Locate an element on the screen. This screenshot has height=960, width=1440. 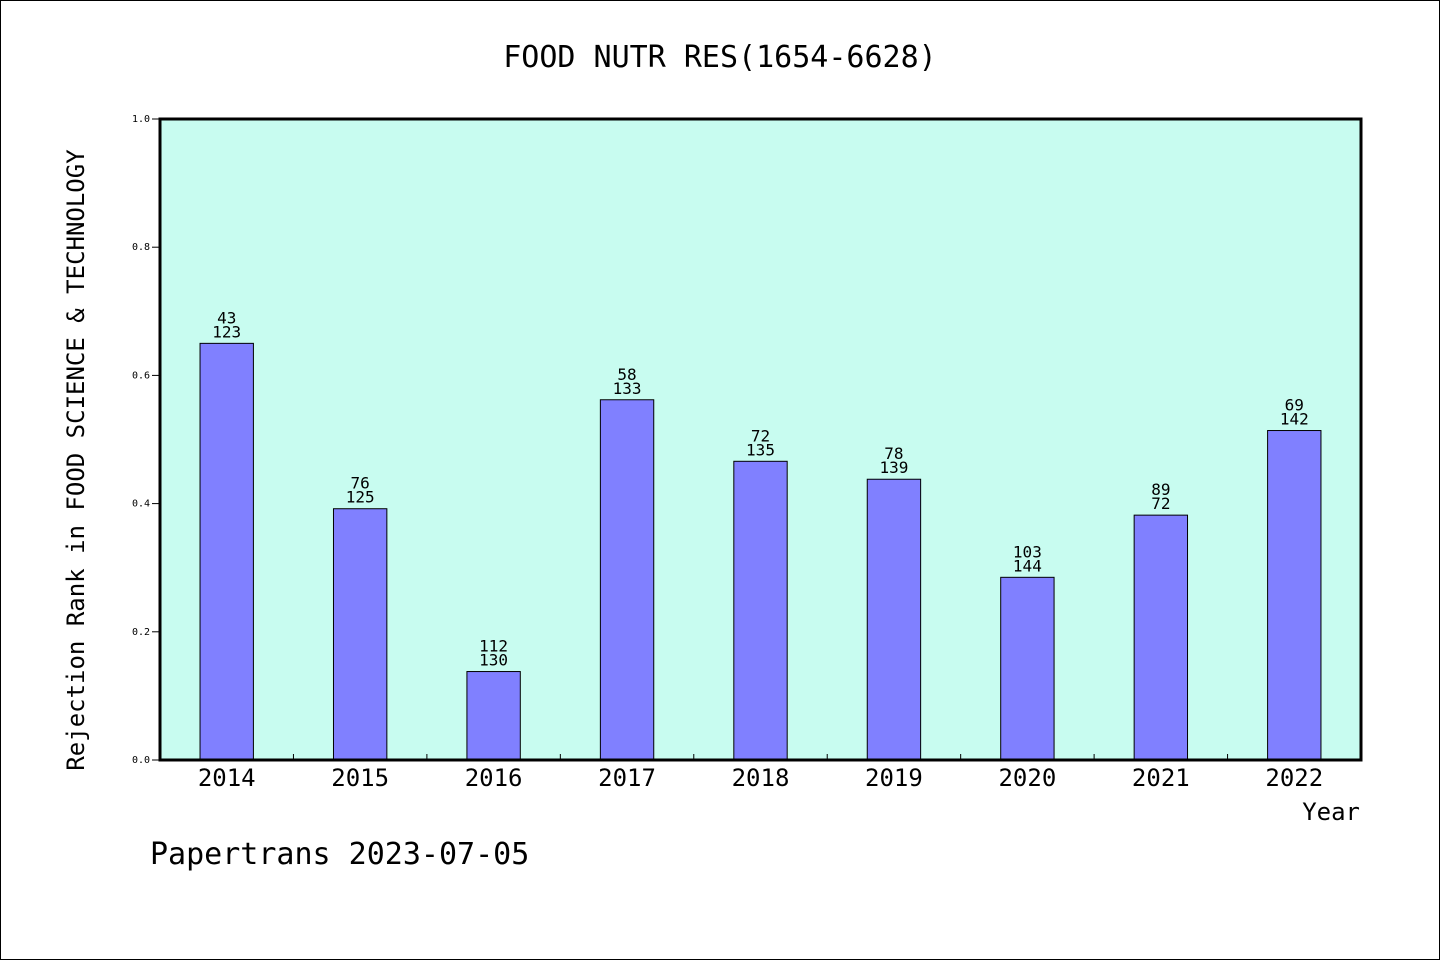
x-tick-label: 2017 is located at coordinates (627, 778).